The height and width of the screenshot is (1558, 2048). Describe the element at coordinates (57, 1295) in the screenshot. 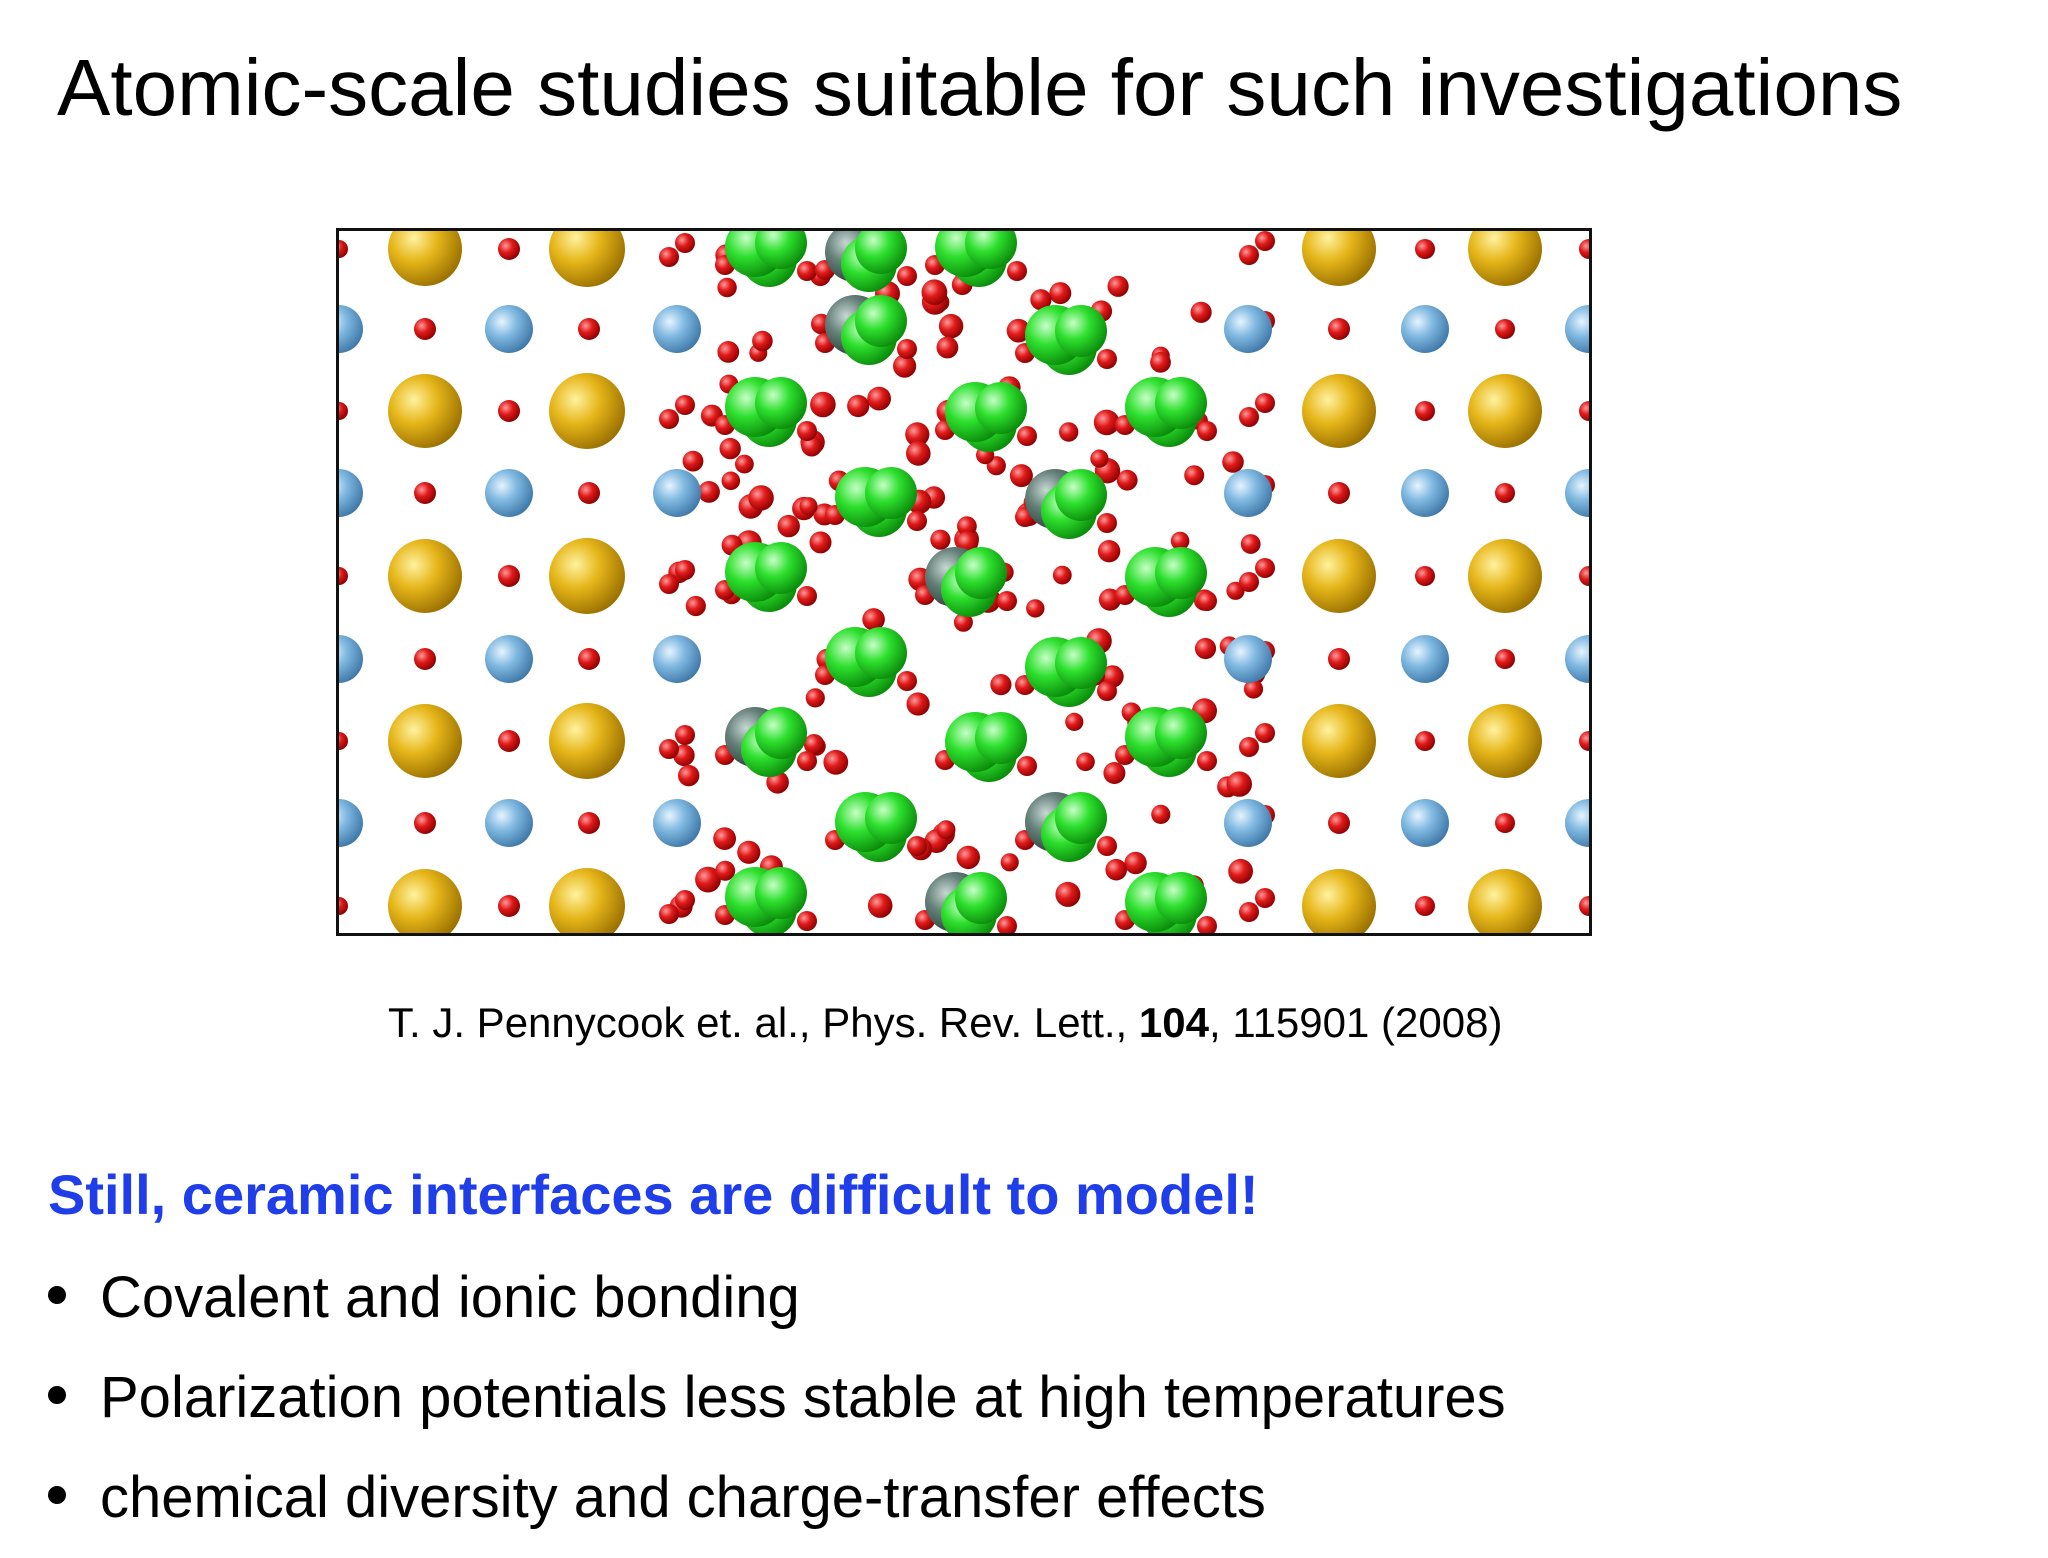

I see `bullet-dot-icon` at that location.